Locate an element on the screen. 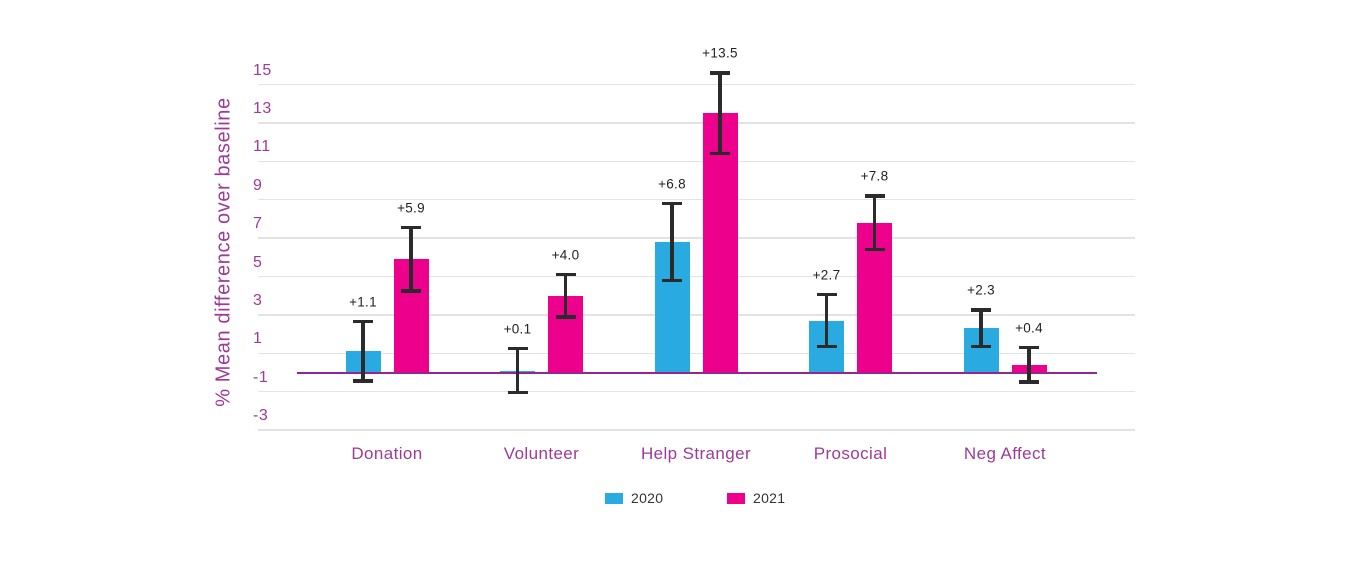 The width and height of the screenshot is (1350, 567). error-cap-bottom-2020-donation is located at coordinates (363, 381).